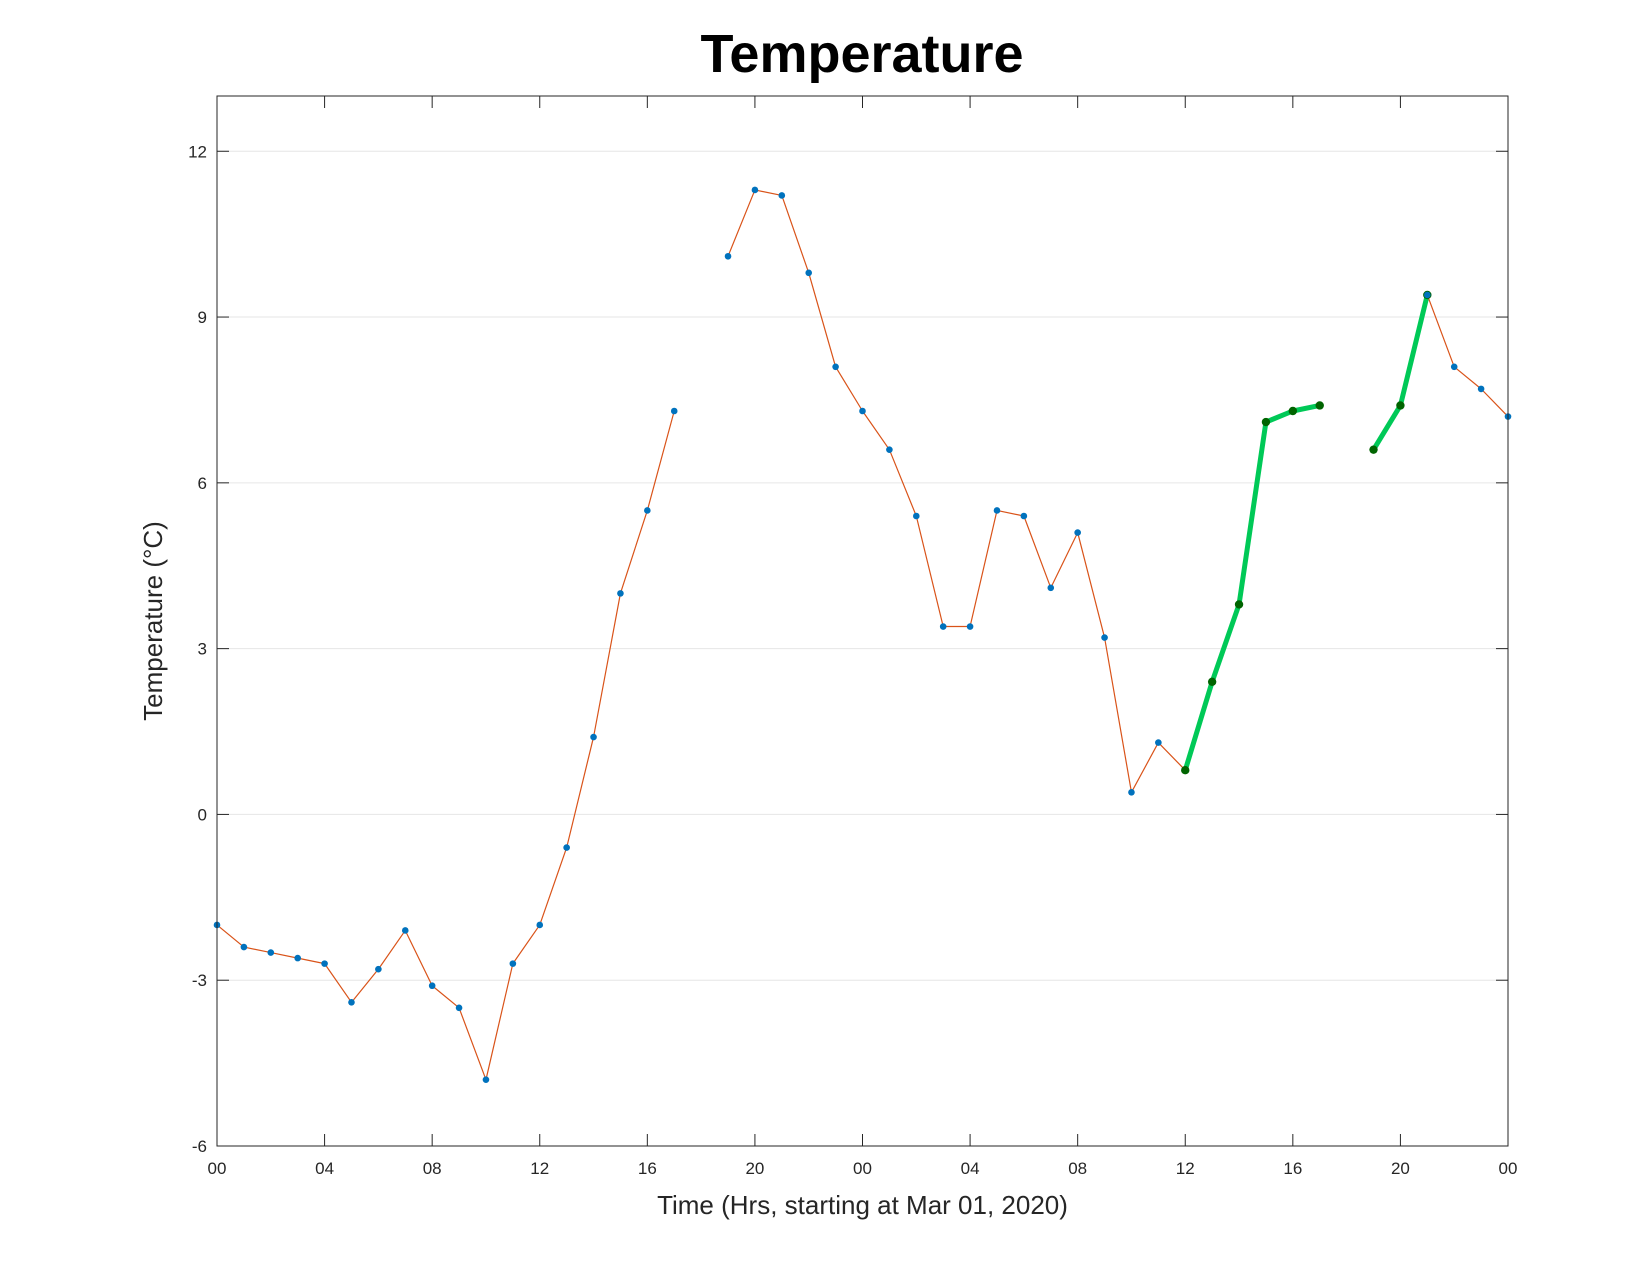 Image resolution: width=1650 pixels, height=1275 pixels. Describe the element at coordinates (199, 980) in the screenshot. I see `y-tick-label: -3` at that location.